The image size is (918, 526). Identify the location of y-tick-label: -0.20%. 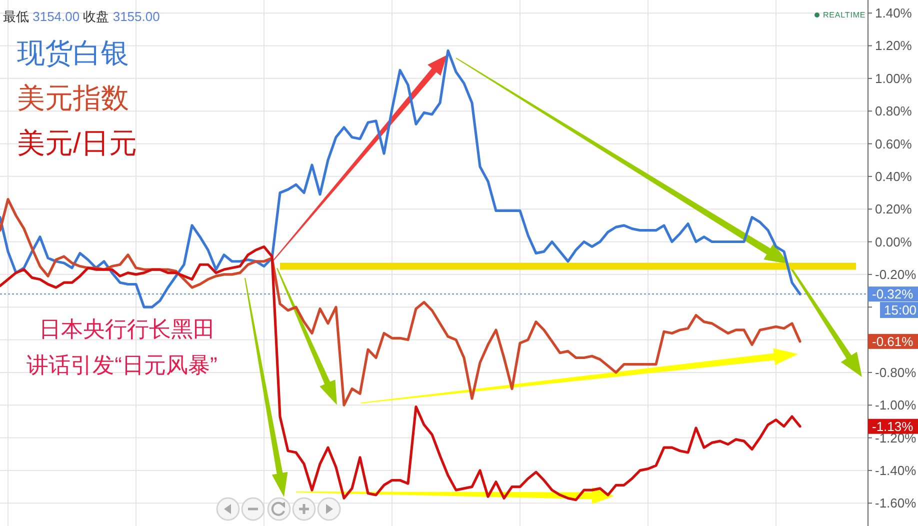
(896, 274).